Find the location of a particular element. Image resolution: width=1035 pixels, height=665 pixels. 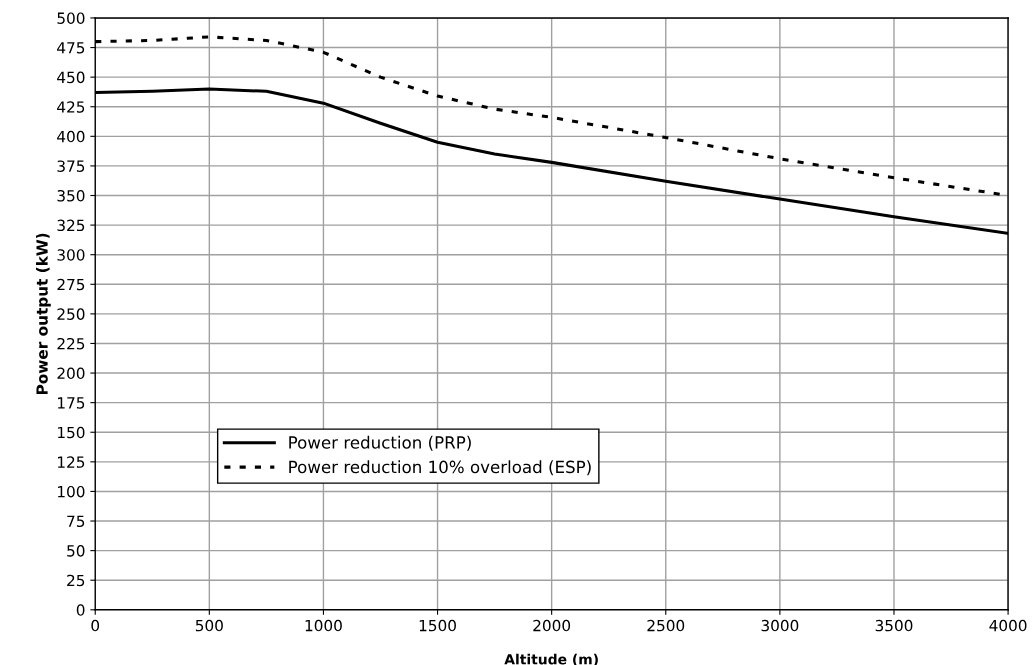

x-tick-label: 500 is located at coordinates (209, 625).